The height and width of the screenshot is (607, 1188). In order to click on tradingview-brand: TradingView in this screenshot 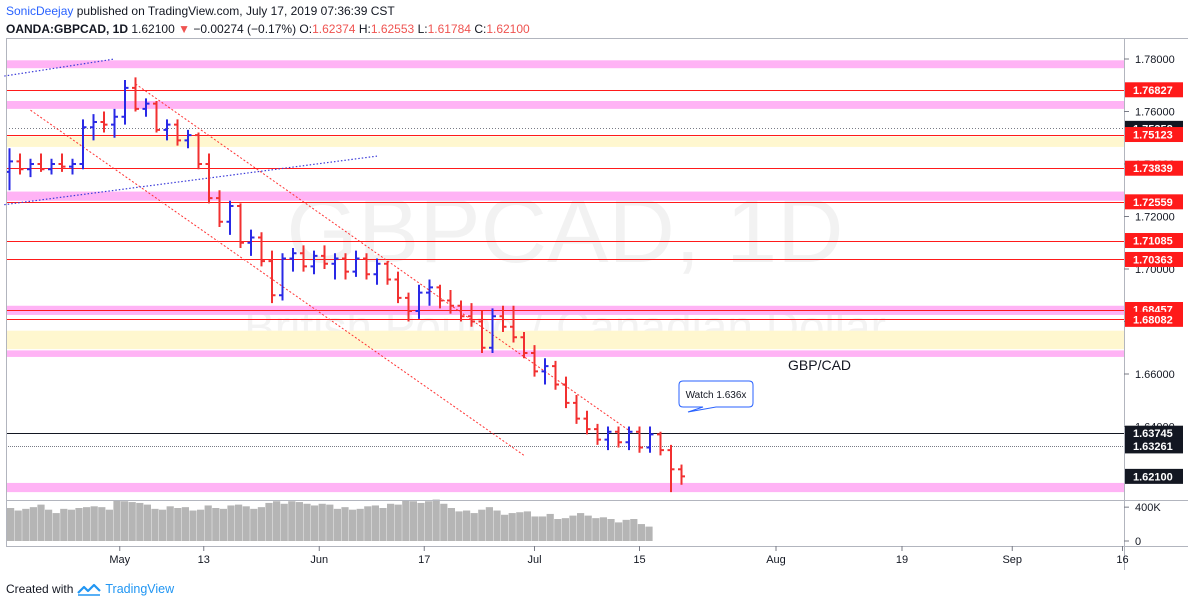, I will do `click(140, 589)`.